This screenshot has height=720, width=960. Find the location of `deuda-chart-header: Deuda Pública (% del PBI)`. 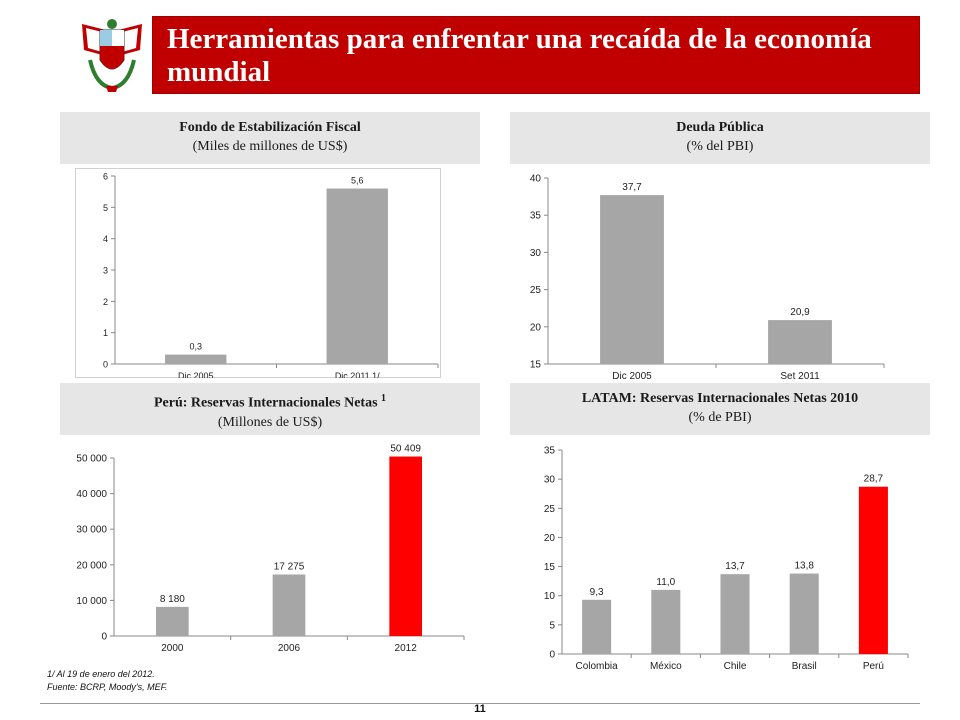

deuda-chart-header: Deuda Pública (% del PBI) is located at coordinates (720, 138).